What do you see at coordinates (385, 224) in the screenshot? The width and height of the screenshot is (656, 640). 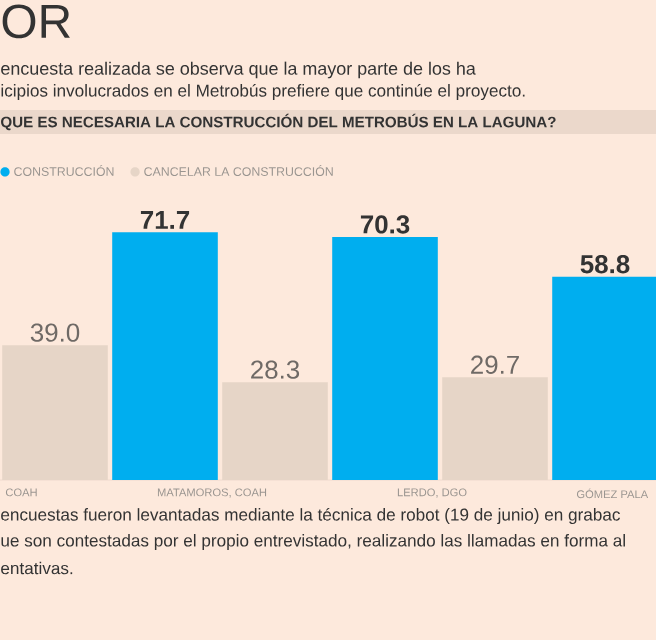 I see `data-label: 70.3` at bounding box center [385, 224].